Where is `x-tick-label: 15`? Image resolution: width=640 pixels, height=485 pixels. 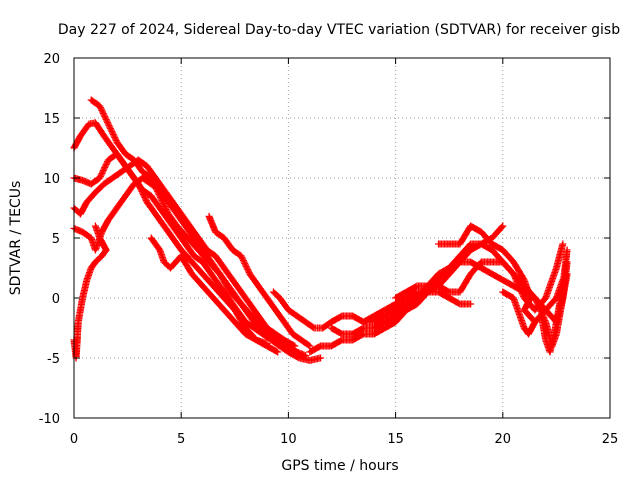 x-tick-label: 15 is located at coordinates (395, 439).